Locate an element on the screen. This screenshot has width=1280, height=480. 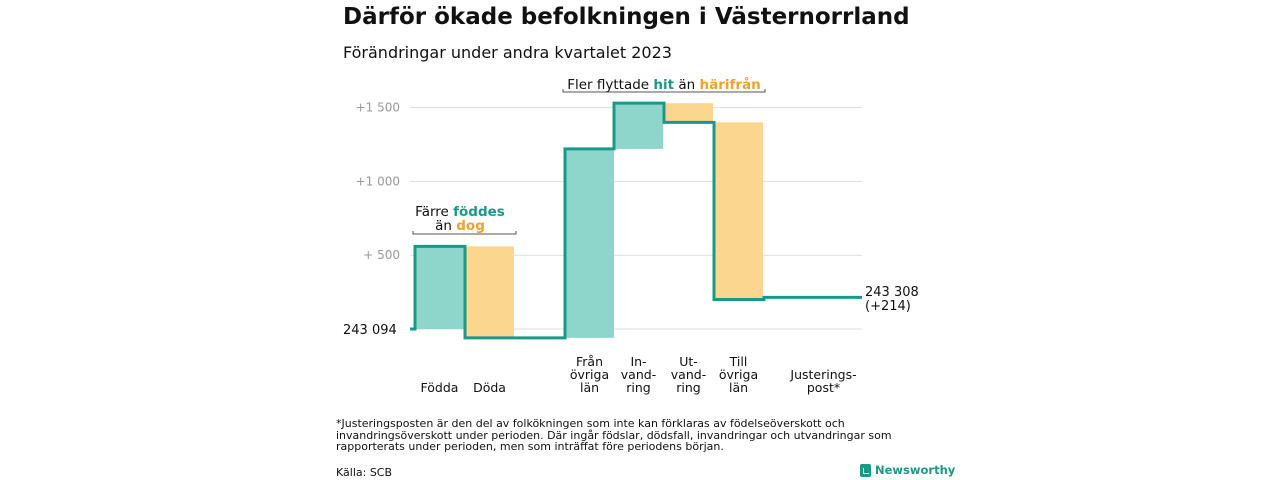
category-label: Till is located at coordinates (738, 361).